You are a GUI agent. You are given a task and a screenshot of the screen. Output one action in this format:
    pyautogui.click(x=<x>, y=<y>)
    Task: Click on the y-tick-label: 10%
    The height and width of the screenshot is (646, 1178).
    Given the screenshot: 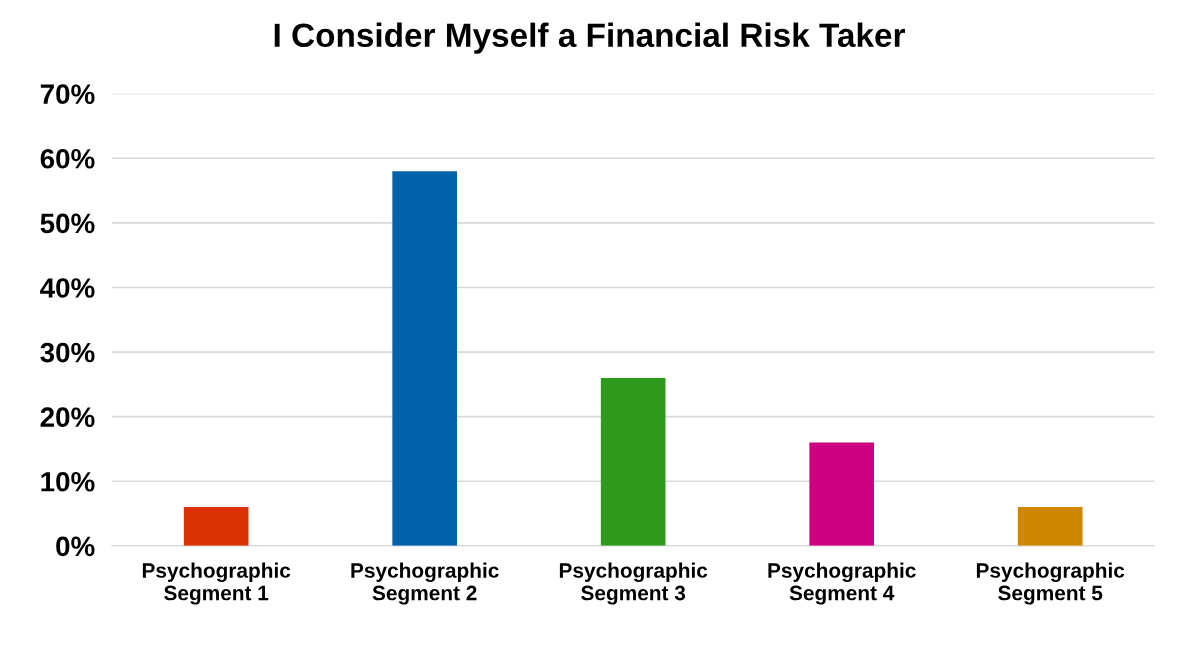 What is the action you would take?
    pyautogui.click(x=68, y=481)
    